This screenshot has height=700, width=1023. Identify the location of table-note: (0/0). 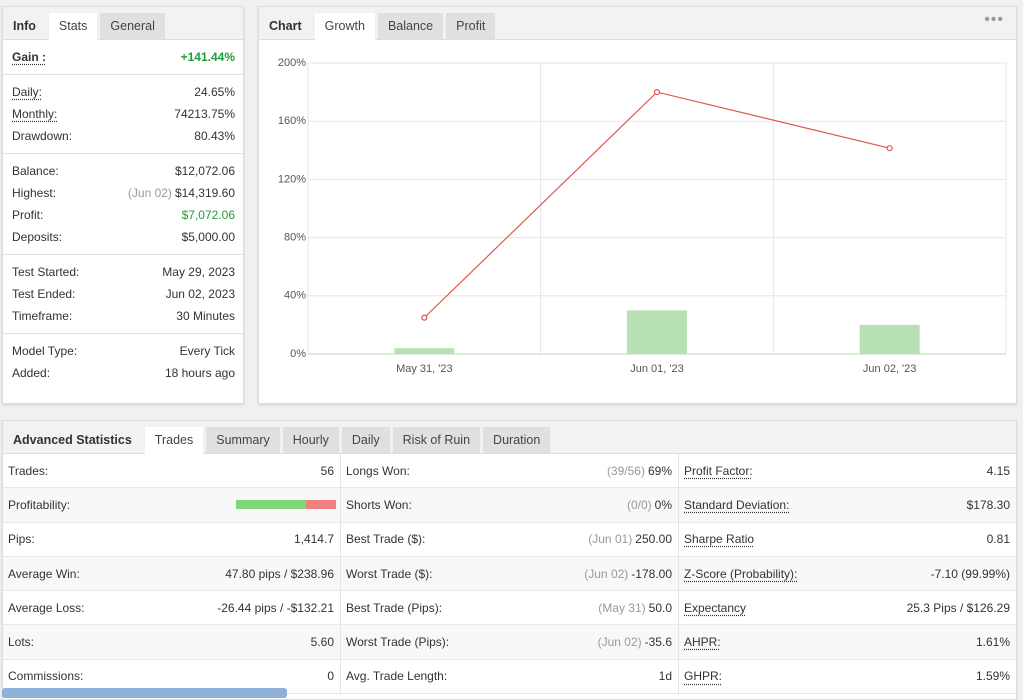
(639, 504).